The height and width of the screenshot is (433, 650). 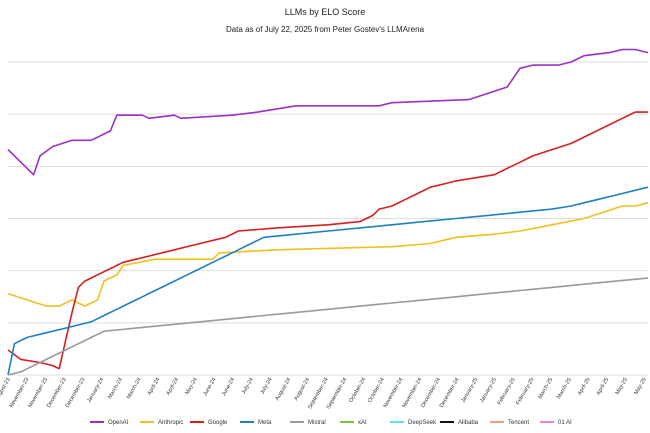 What do you see at coordinates (218, 423) in the screenshot?
I see `legend-label: Google` at bounding box center [218, 423].